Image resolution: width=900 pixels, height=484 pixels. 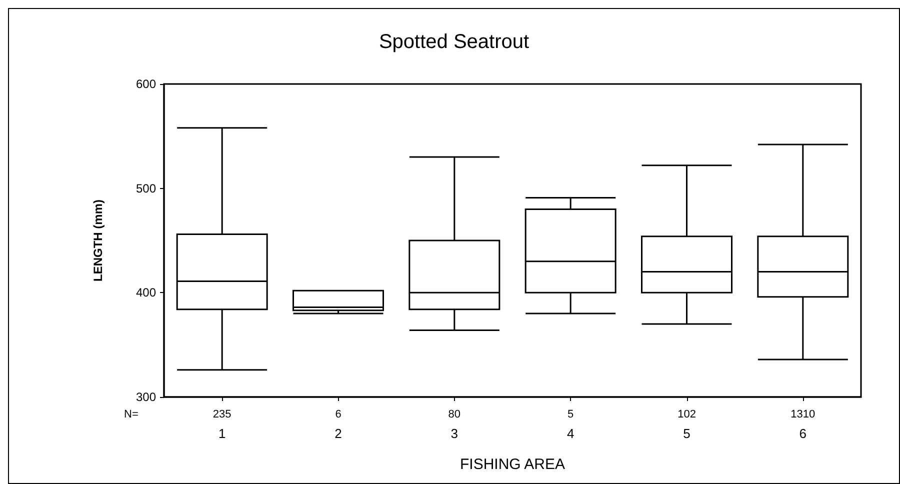 What do you see at coordinates (687, 414) in the screenshot?
I see `text: 102` at bounding box center [687, 414].